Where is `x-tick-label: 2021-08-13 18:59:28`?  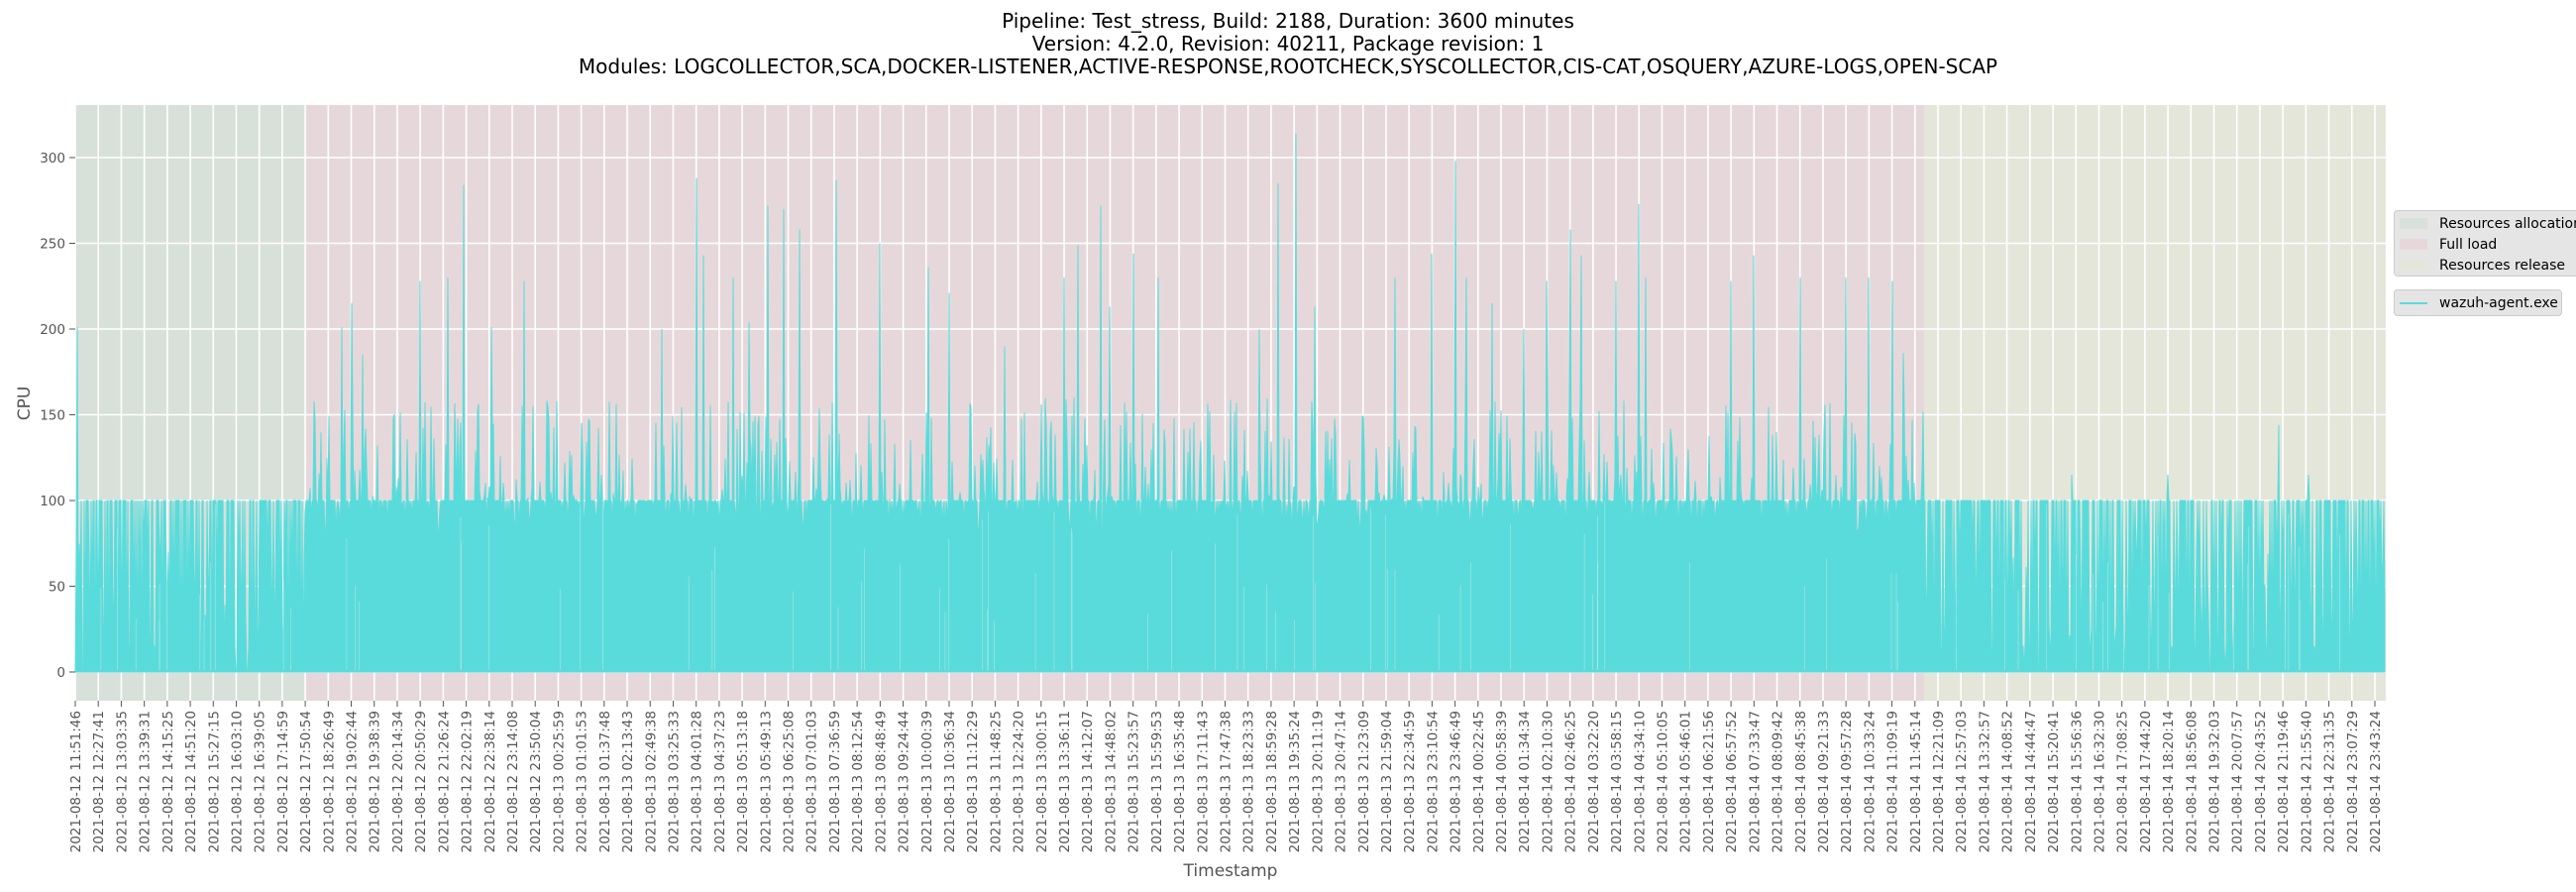
x-tick-label: 2021-08-13 18:59:28 is located at coordinates (1272, 782).